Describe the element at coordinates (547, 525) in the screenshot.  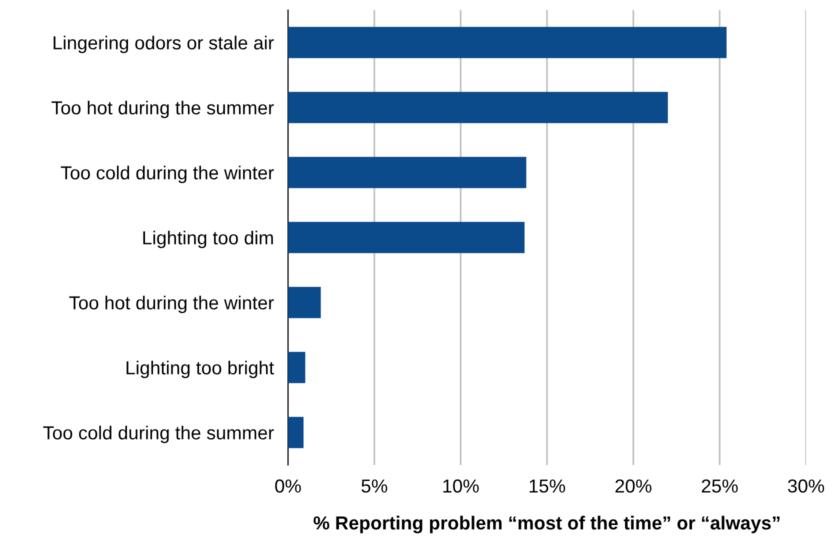
I see `x-axis-title: % Reporting problem “most of the time” or “always”` at that location.